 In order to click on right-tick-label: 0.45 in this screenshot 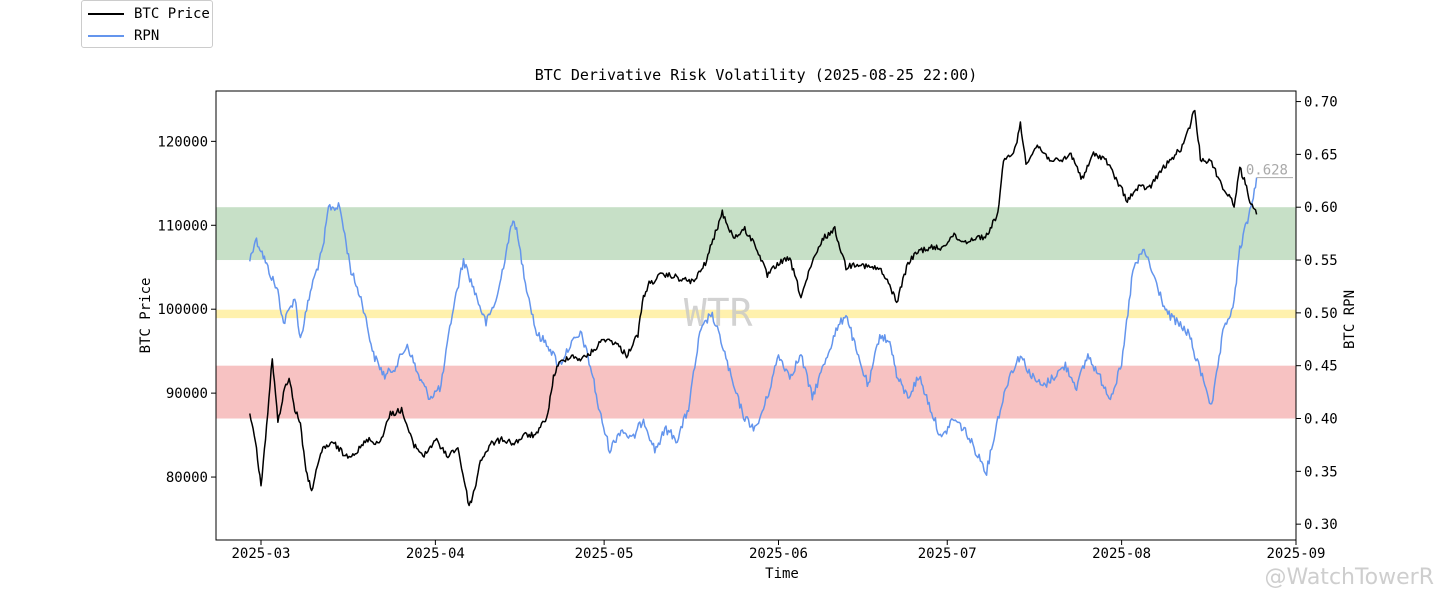, I will do `click(1321, 367)`.